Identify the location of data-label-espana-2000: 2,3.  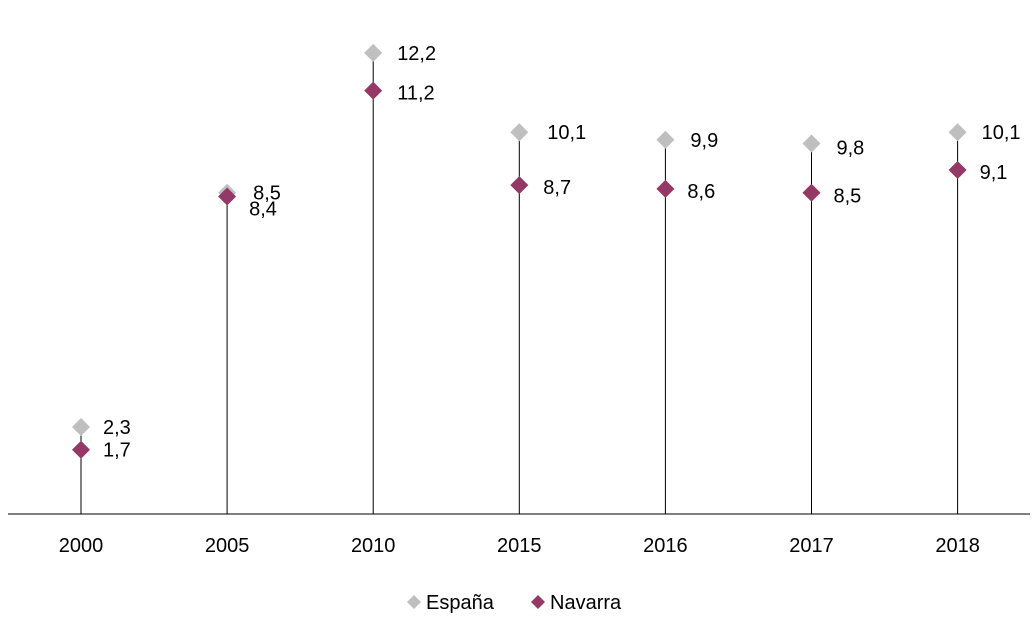
(117, 428).